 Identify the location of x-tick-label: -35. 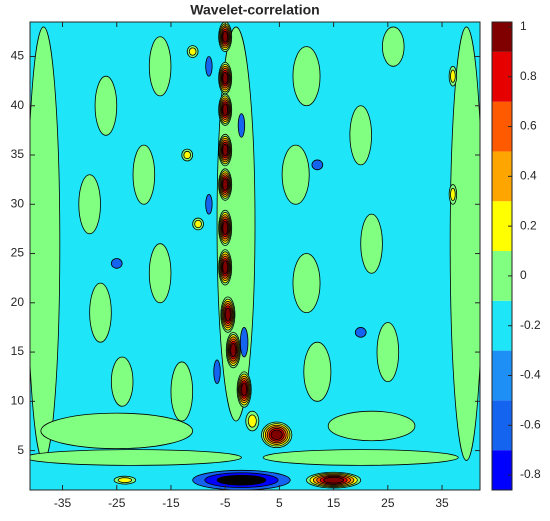
(63, 503).